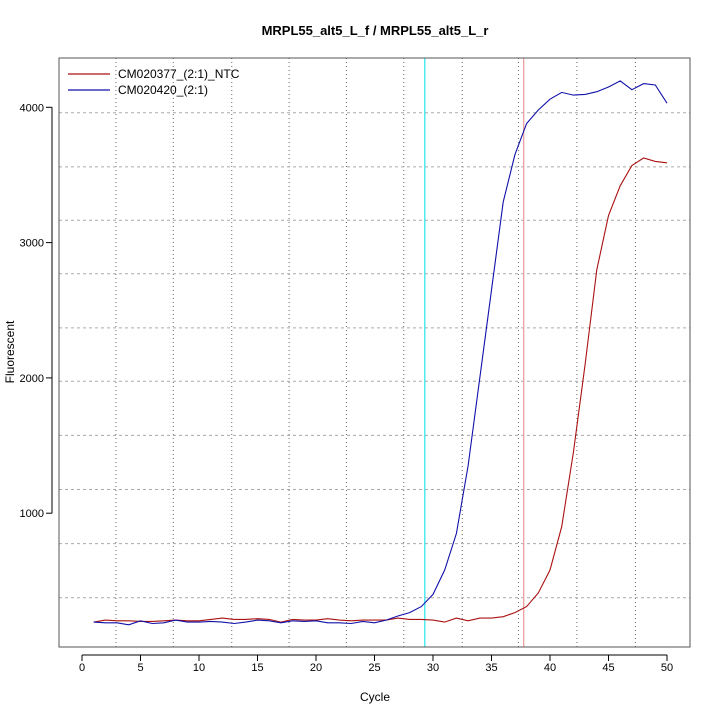  Describe the element at coordinates (163, 90) in the screenshot. I see `legend-label-sample: CM020420_(2:1)` at that location.